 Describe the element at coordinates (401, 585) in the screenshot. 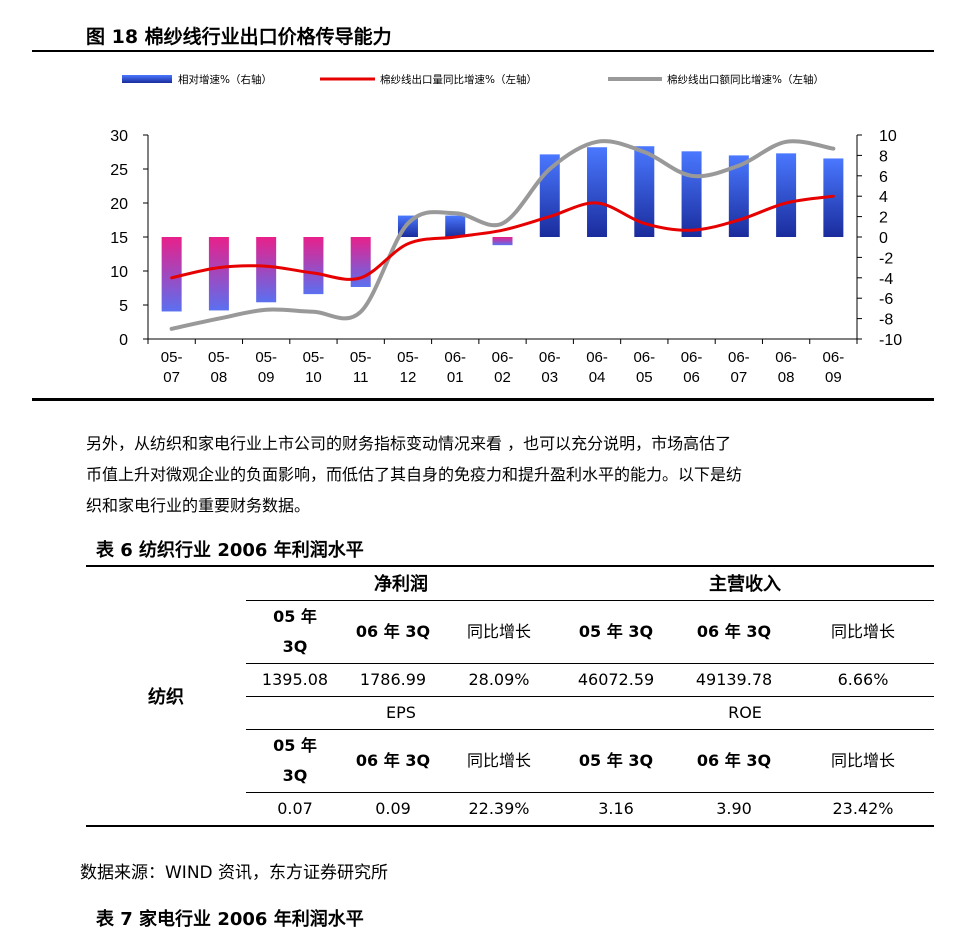

I see `group-header-net-profit: 净利润` at that location.